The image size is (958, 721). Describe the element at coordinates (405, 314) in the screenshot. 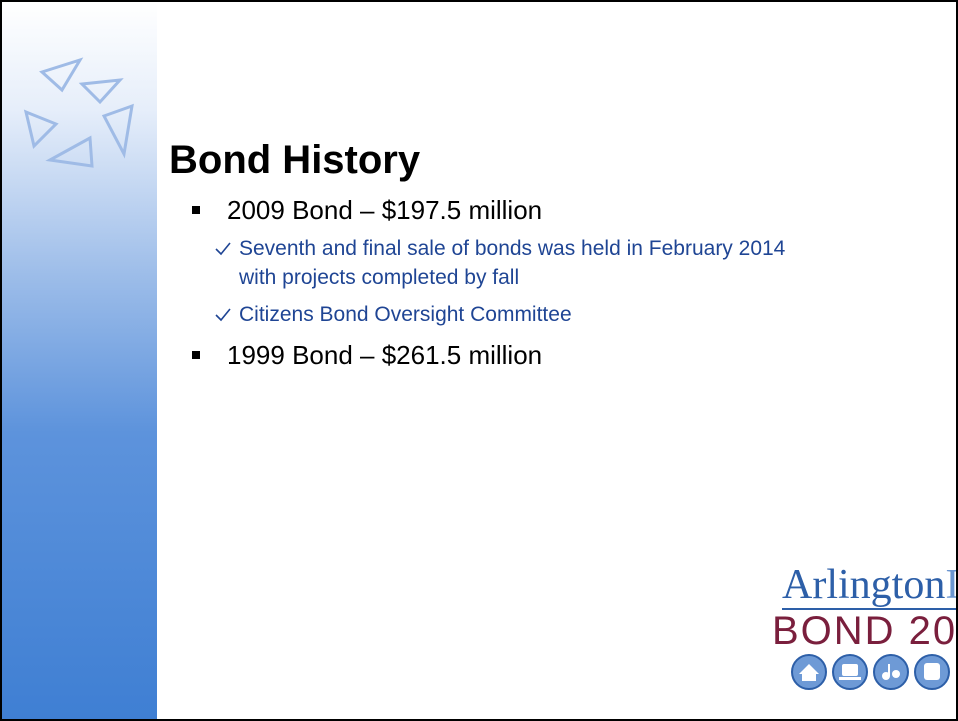

I see `sub-bullet-text: Citizens Bond Oversight Committee` at that location.